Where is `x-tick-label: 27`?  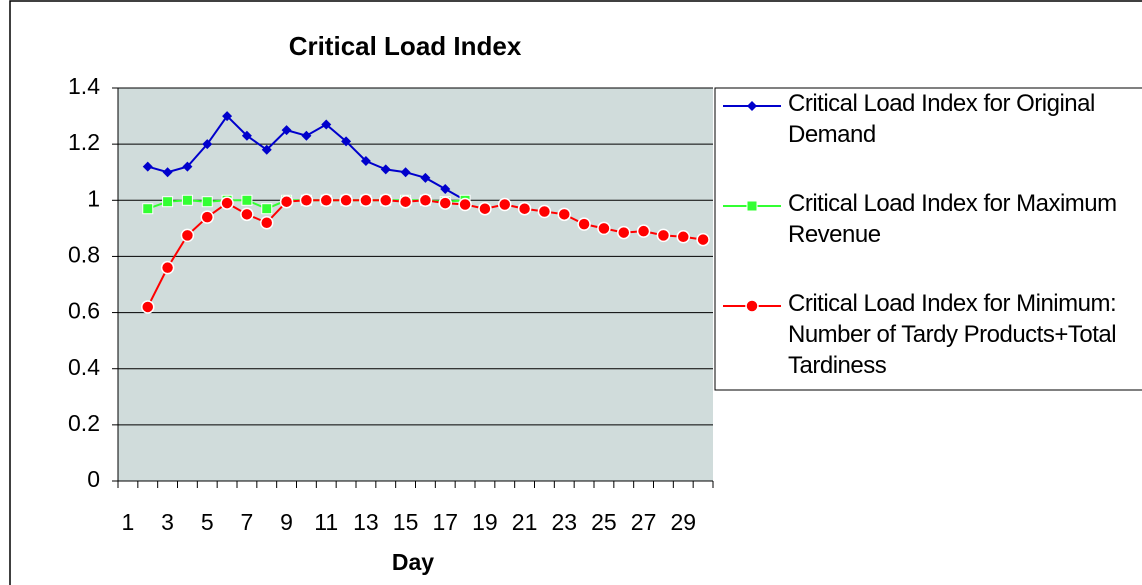
x-tick-label: 27 is located at coordinates (644, 522).